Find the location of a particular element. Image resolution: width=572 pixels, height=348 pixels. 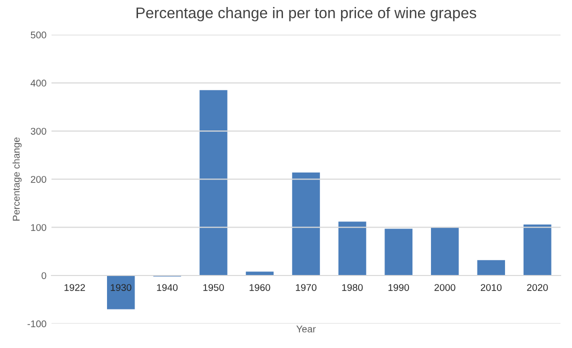

y-tick-label: 200 is located at coordinates (38, 179).